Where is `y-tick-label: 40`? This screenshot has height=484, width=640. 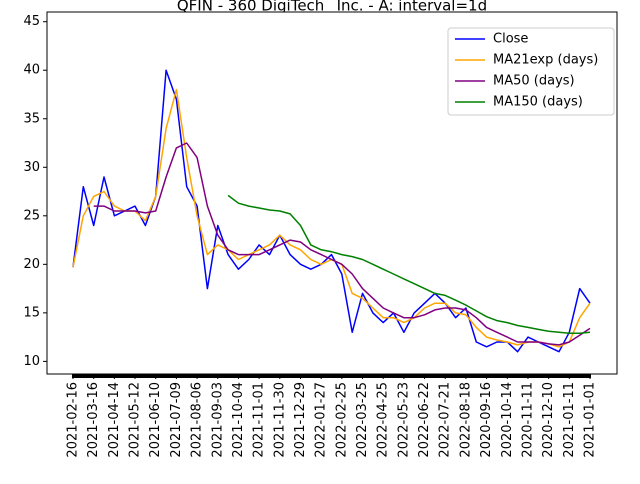
y-tick-label: 40 is located at coordinates (31, 70).